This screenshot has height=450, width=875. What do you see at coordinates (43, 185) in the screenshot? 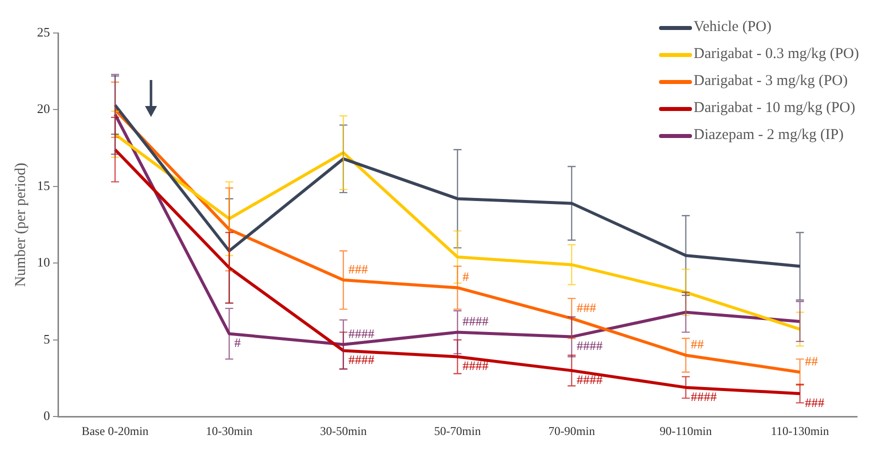
I see `y-tick-label: 15` at bounding box center [43, 185].